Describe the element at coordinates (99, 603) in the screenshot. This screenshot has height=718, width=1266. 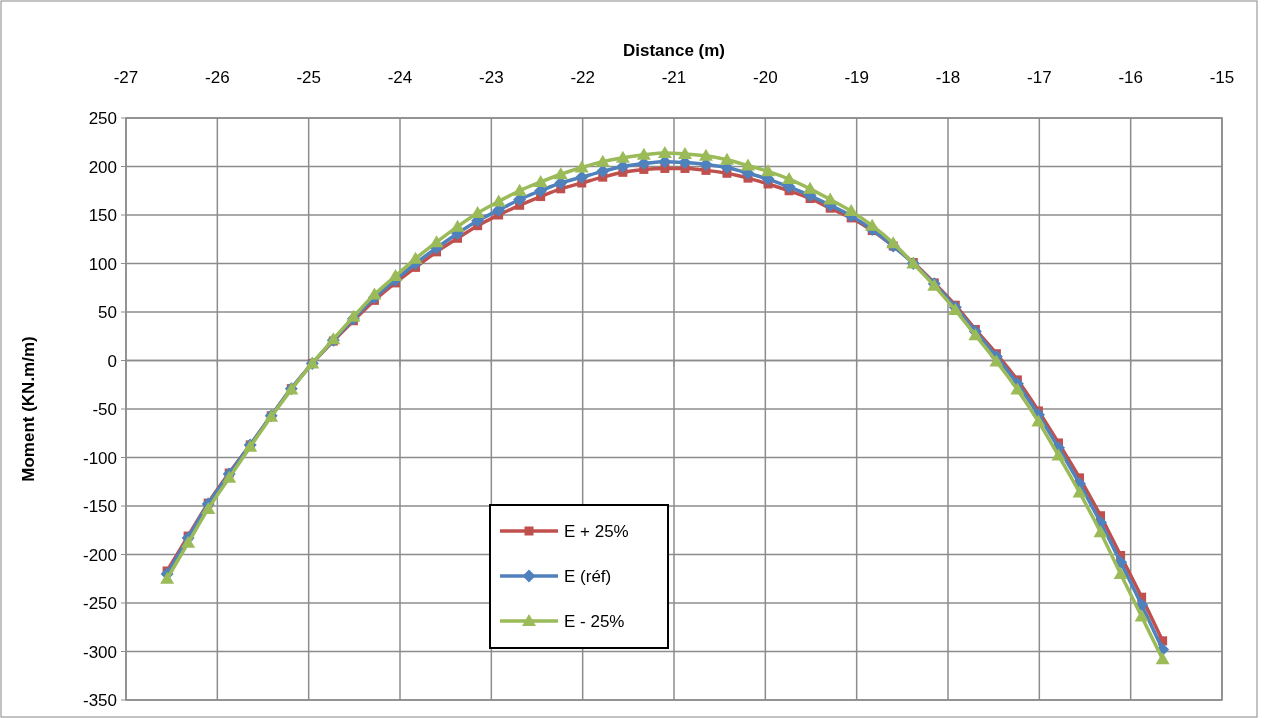
I see `y-tick-label: -250` at that location.